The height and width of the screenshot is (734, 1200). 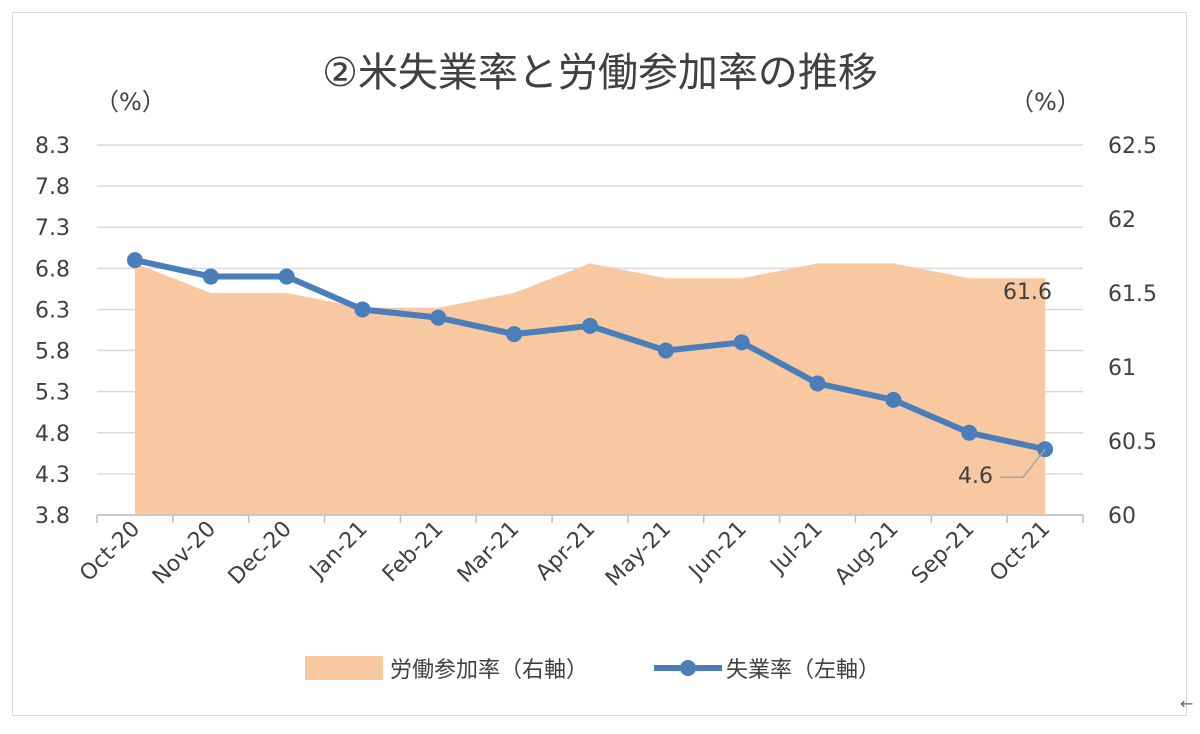 I want to click on x-axis-tick-label: Aug-21, so click(x=866, y=553).